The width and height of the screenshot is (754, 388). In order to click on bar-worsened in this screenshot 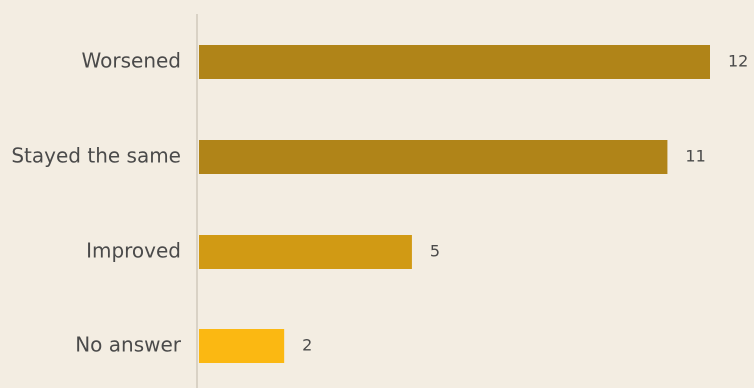, I will do `click(454, 62)`.